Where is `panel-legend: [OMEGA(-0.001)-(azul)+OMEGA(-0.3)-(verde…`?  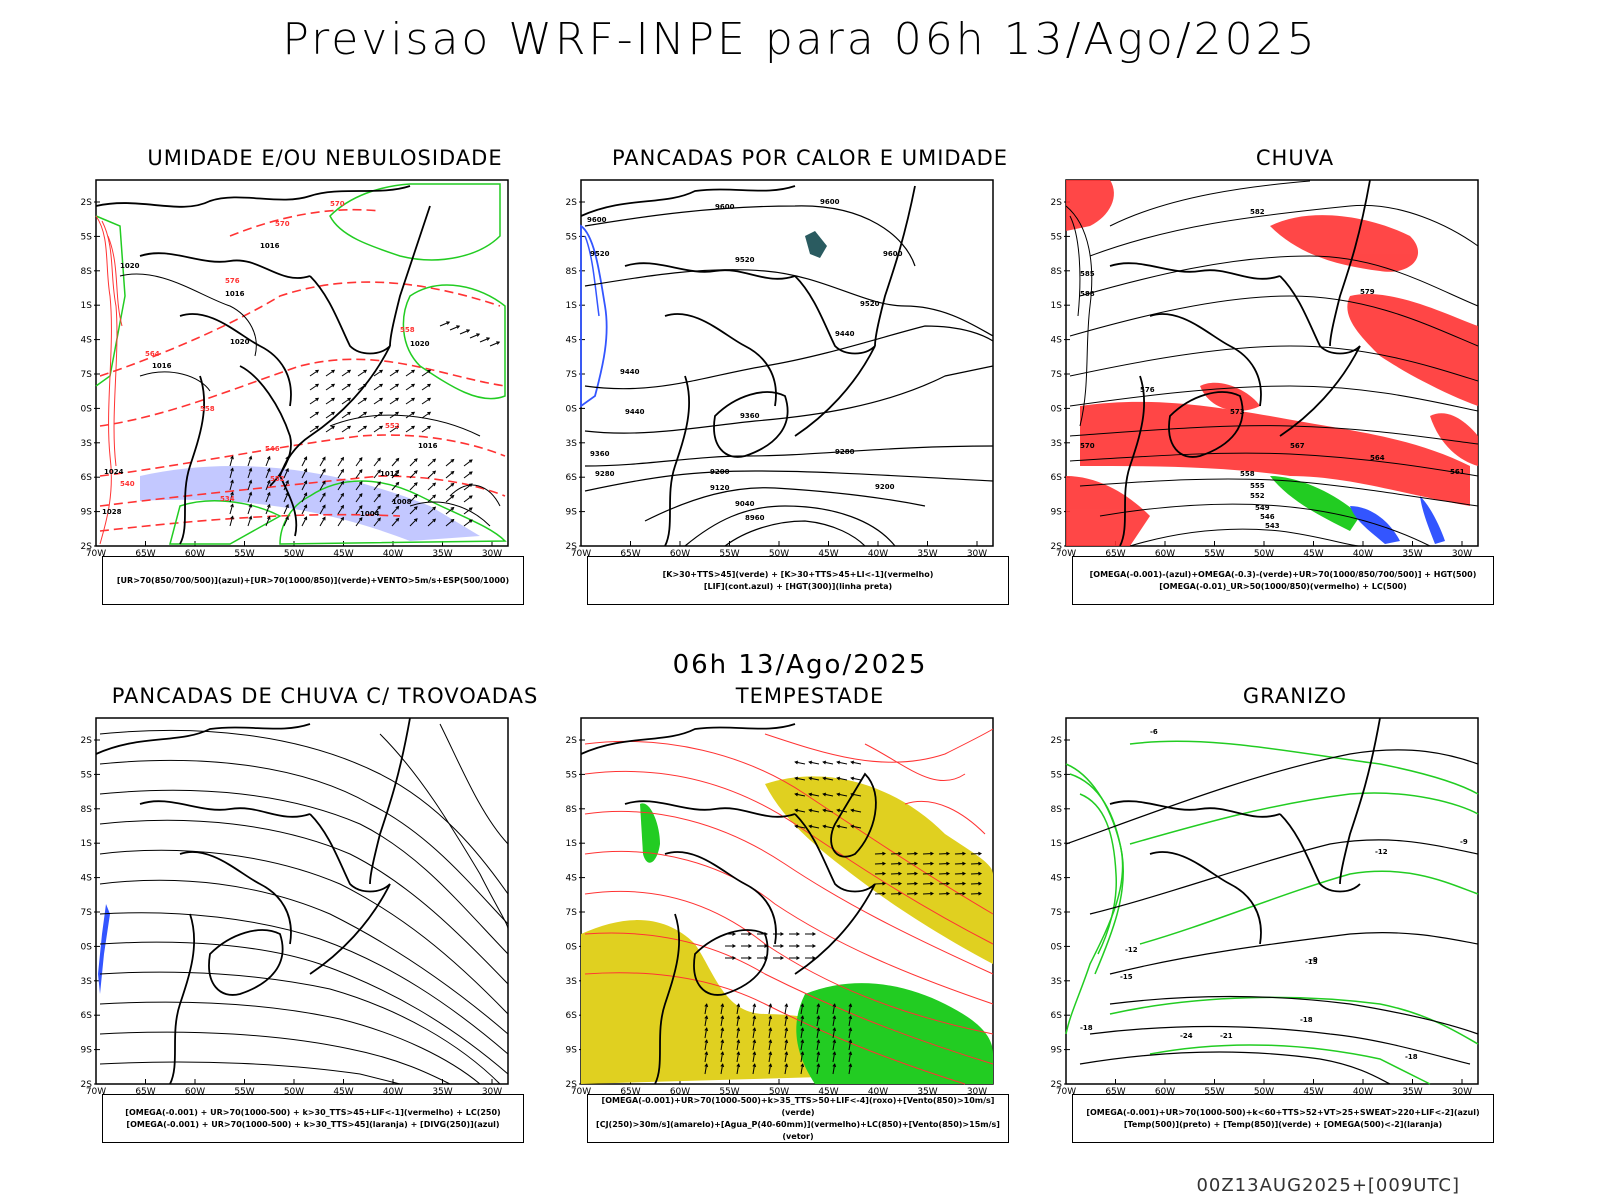
panel-legend: [OMEGA(-0.001)-(azul)+OMEGA(-0.3)-(verde… is located at coordinates (1283, 580).